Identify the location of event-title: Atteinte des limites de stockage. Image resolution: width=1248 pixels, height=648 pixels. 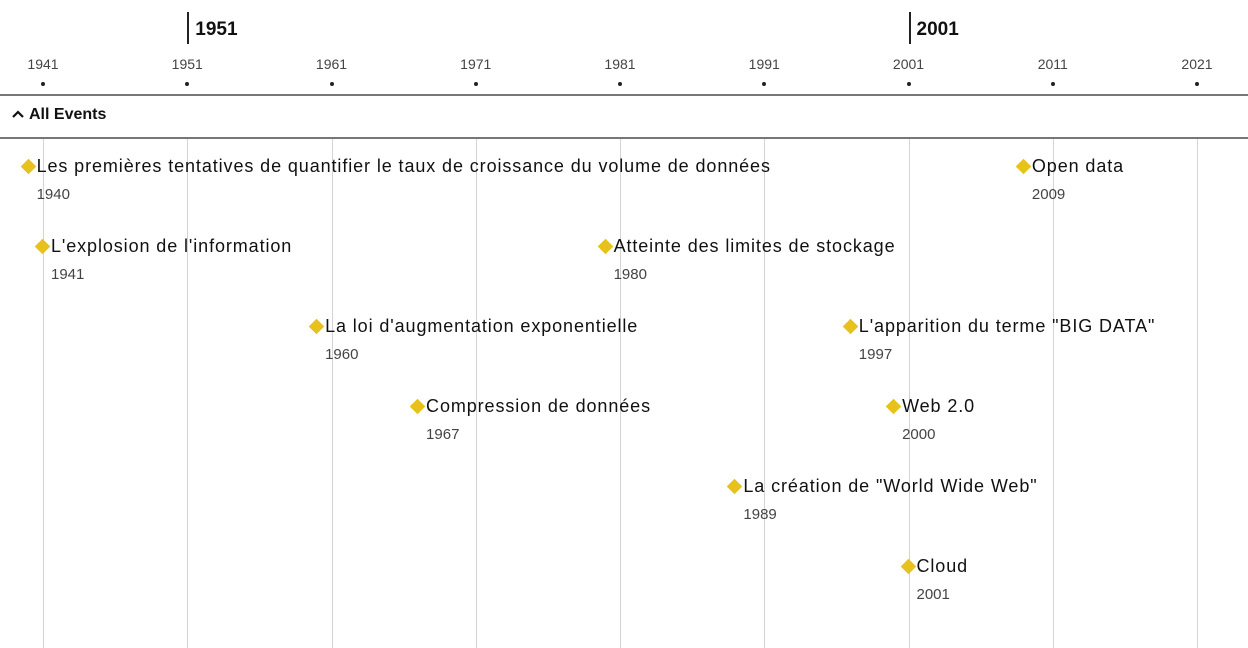
(754, 246).